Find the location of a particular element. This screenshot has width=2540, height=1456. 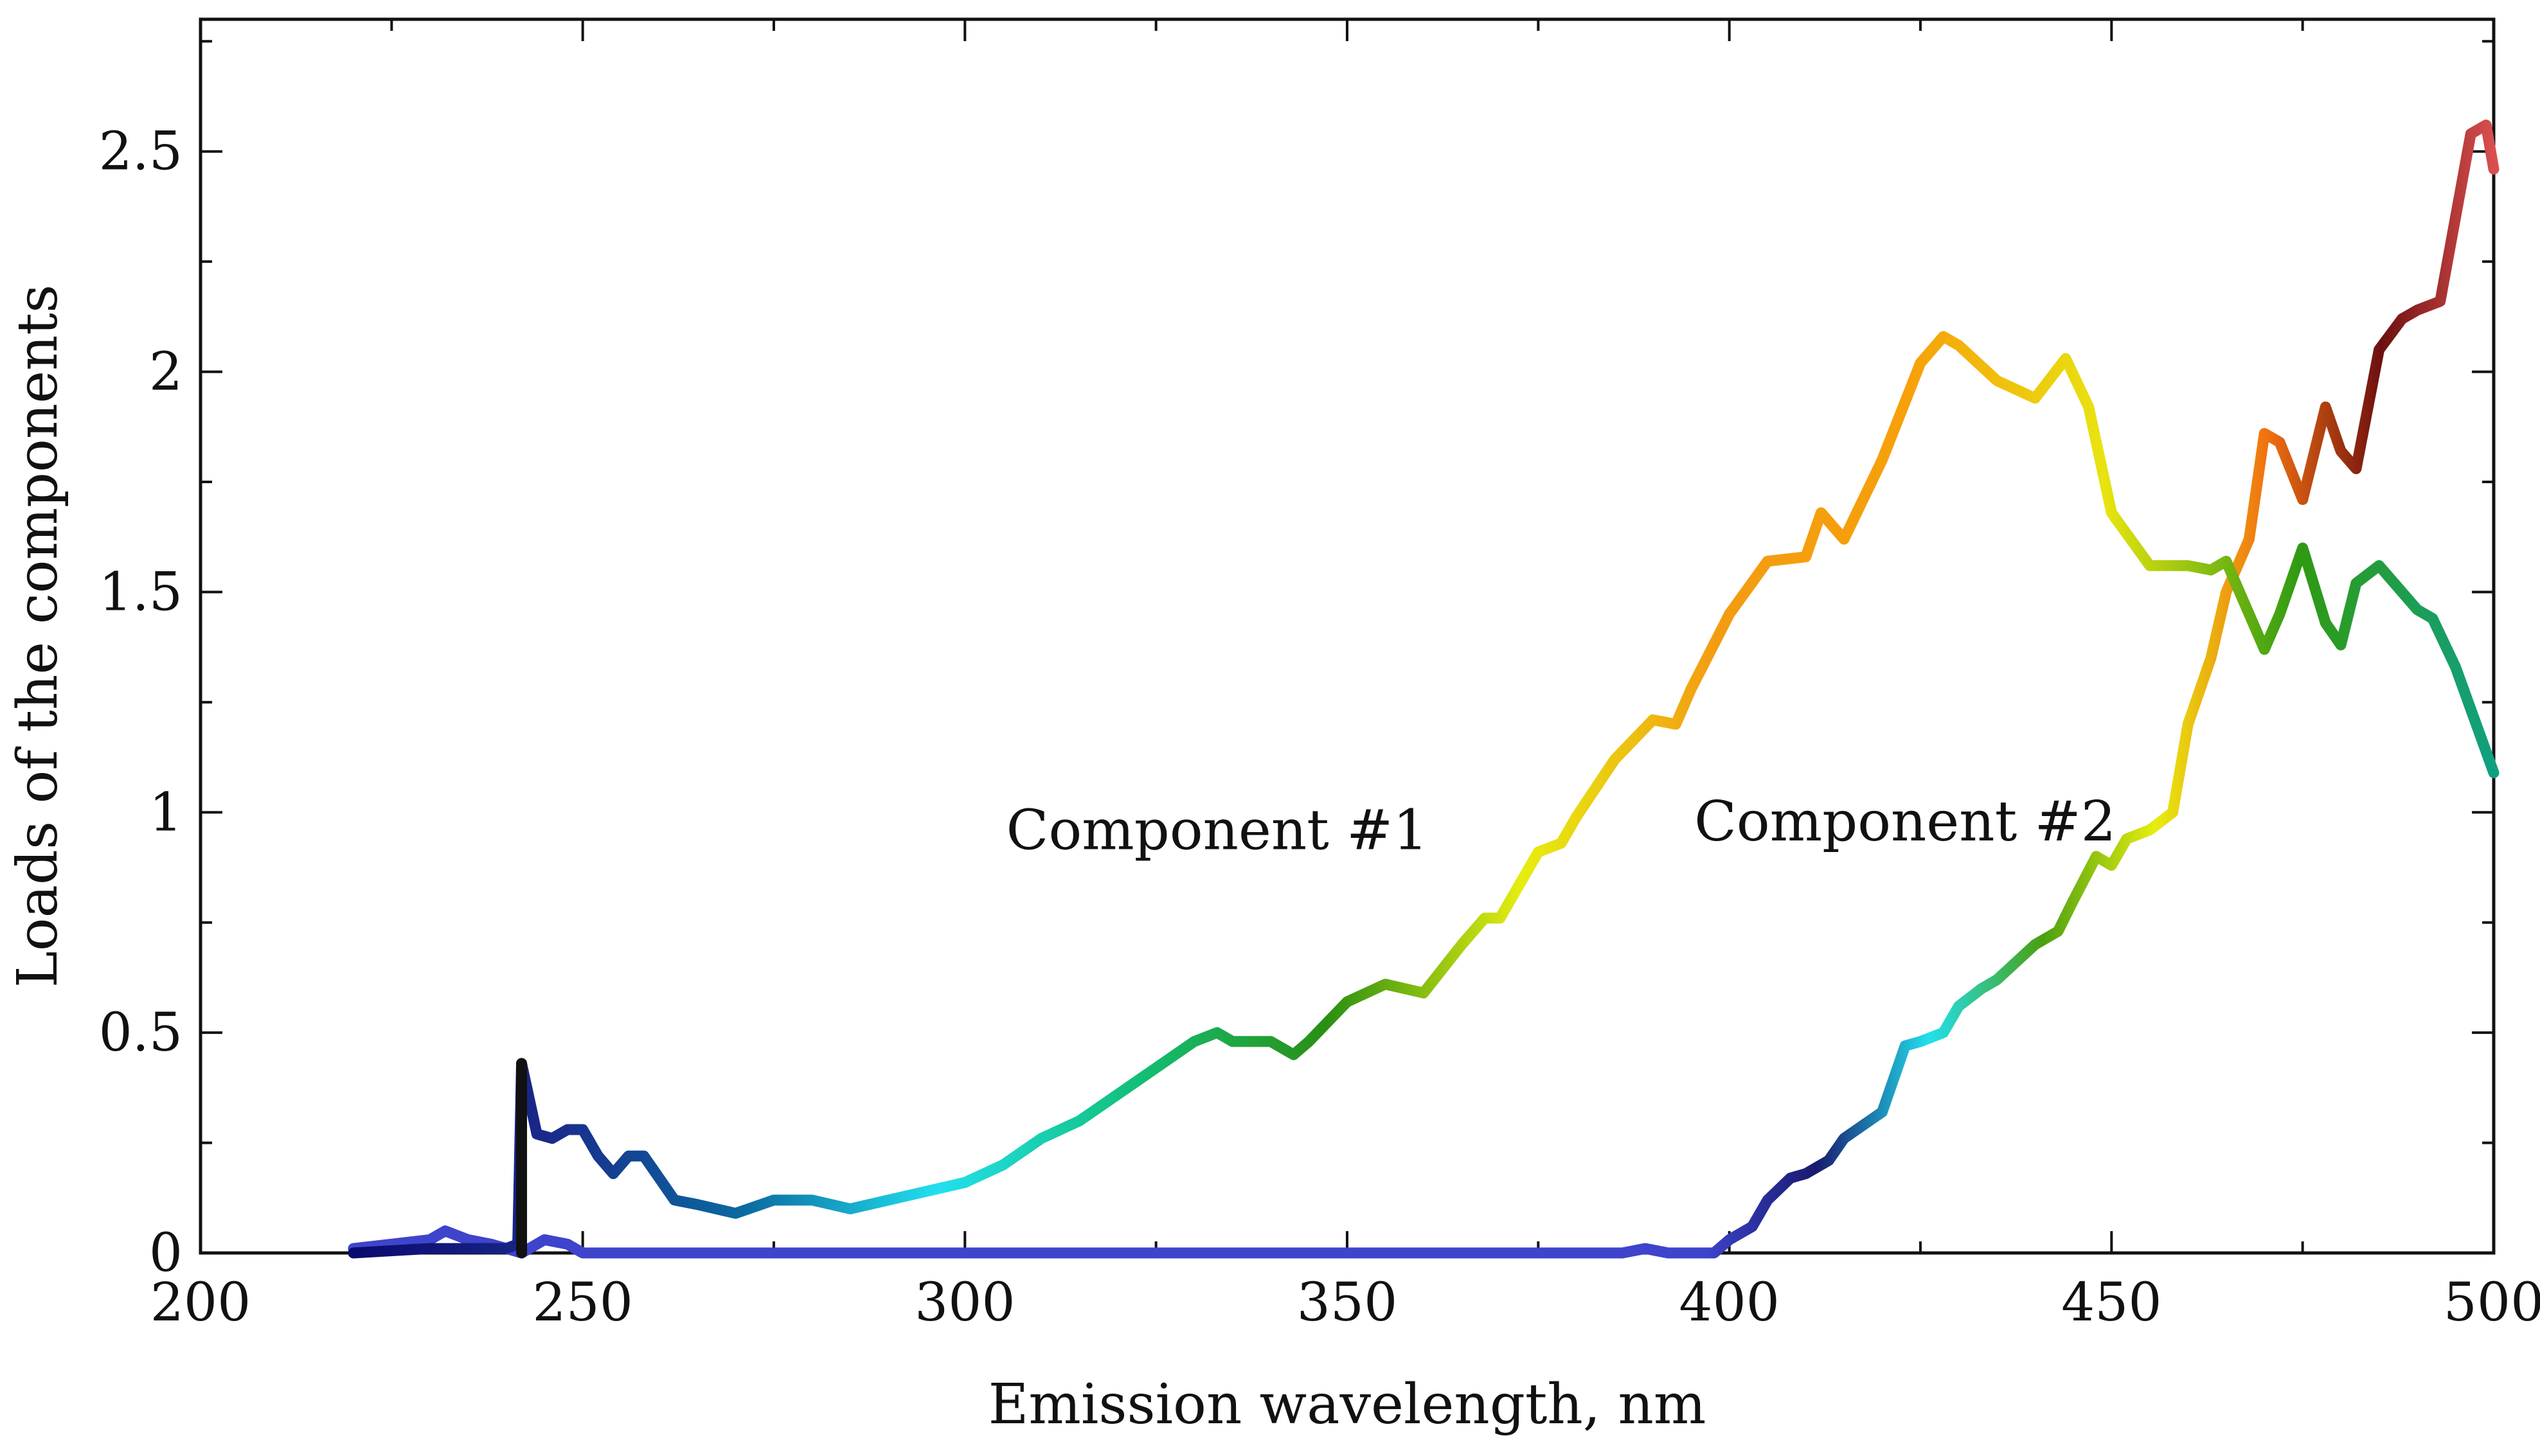

x-axis-label: Emission wavelength, nm is located at coordinates (1347, 1404).